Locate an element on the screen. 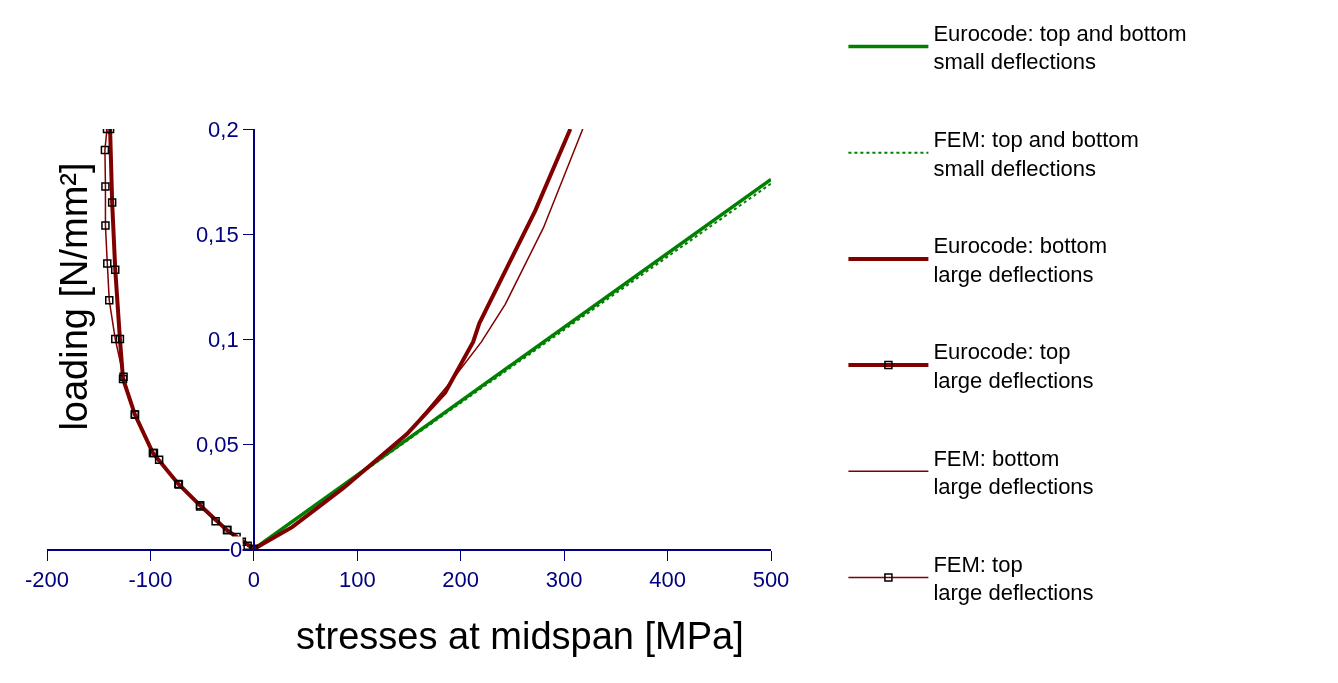  x-tick-label: 200 is located at coordinates (461, 580).